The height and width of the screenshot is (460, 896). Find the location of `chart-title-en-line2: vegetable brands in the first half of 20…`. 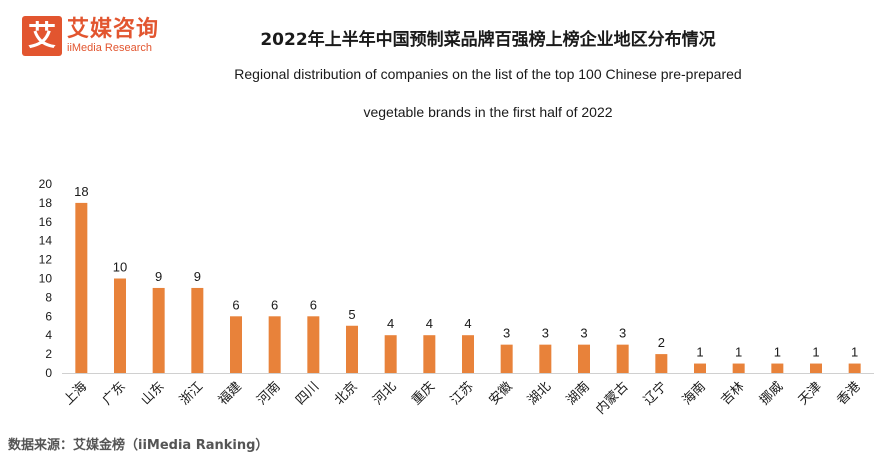

chart-title-en-line2: vegetable brands in the first half of 20… is located at coordinates (488, 112).